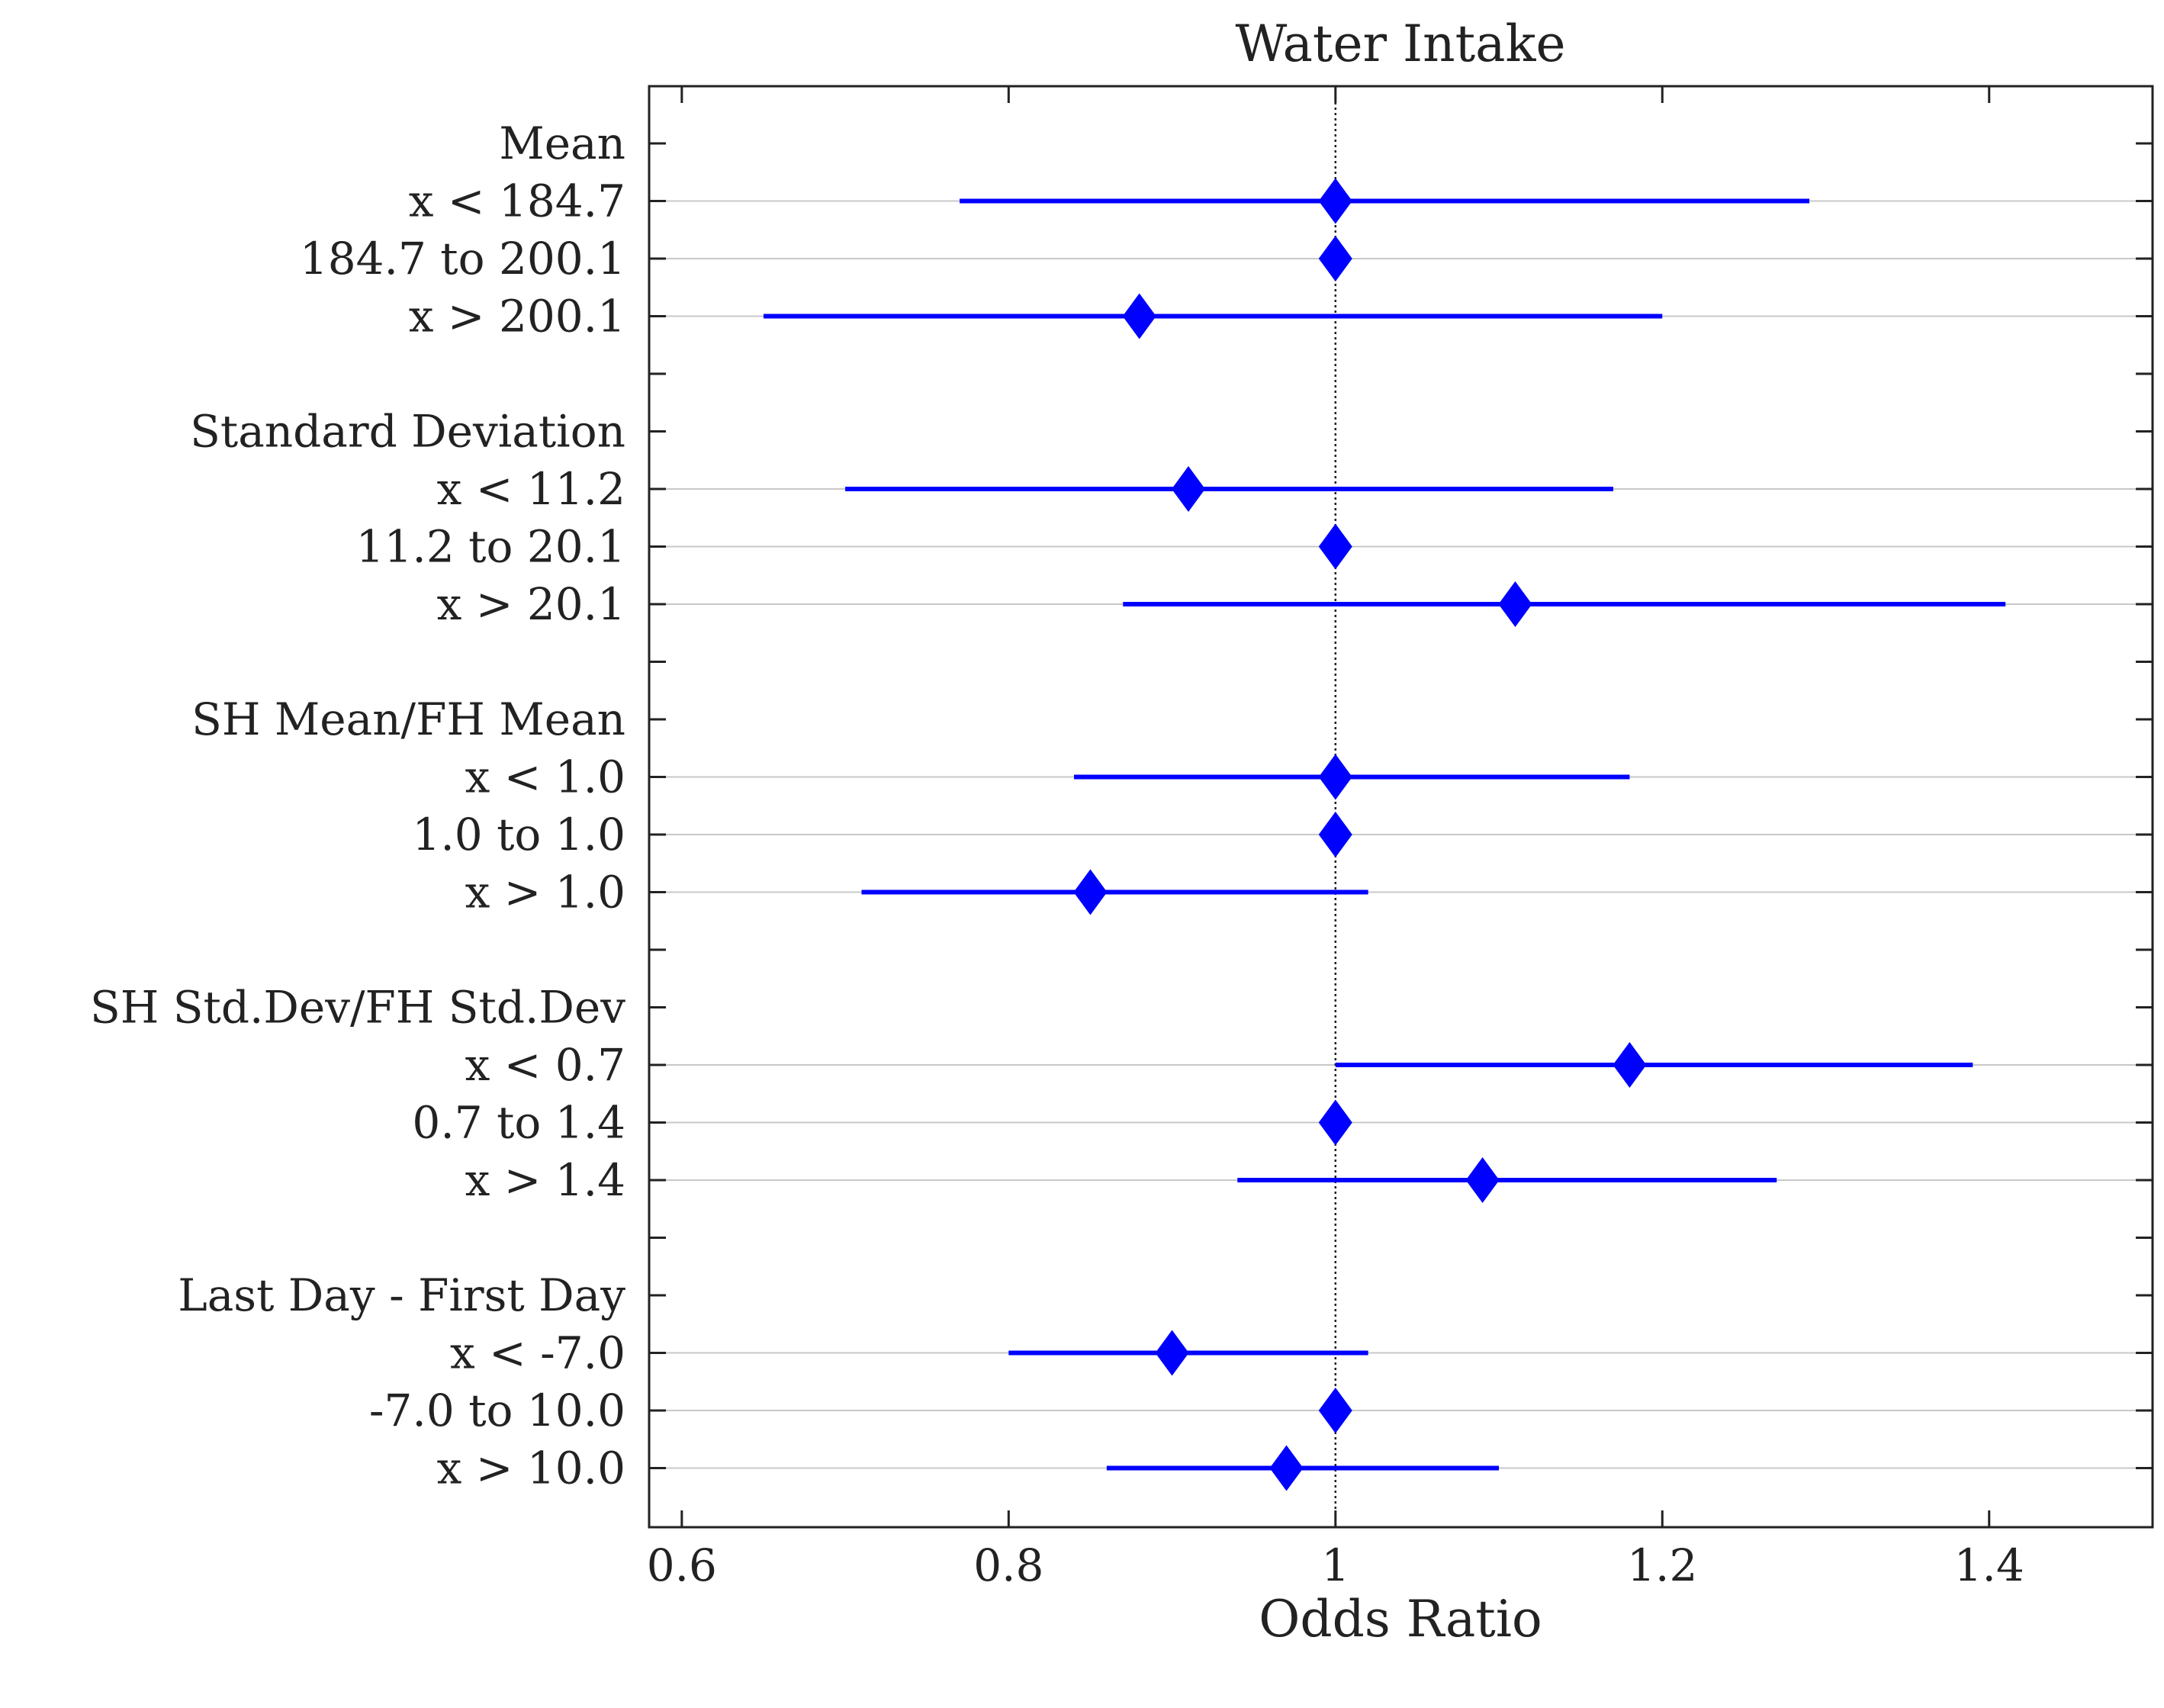 The image size is (2164, 1708). I want to click on x-tick-label: 0.6, so click(682, 1565).